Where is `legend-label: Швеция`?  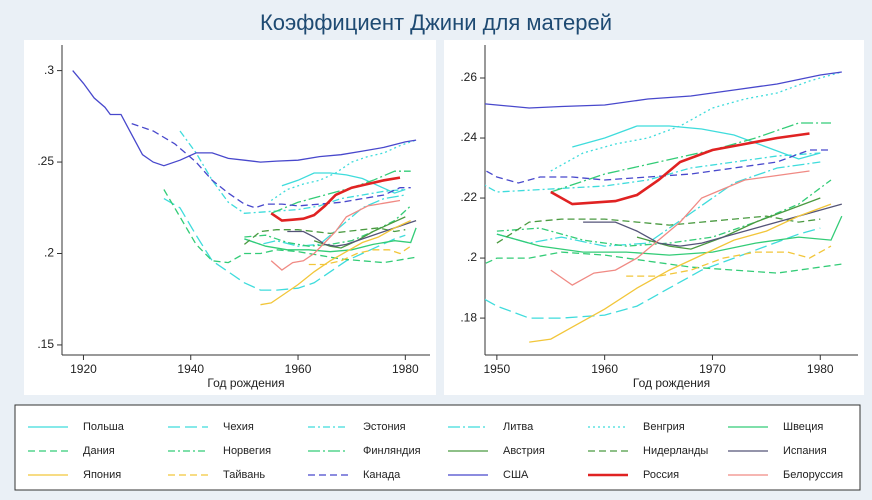
legend-label: Швеция is located at coordinates (803, 427).